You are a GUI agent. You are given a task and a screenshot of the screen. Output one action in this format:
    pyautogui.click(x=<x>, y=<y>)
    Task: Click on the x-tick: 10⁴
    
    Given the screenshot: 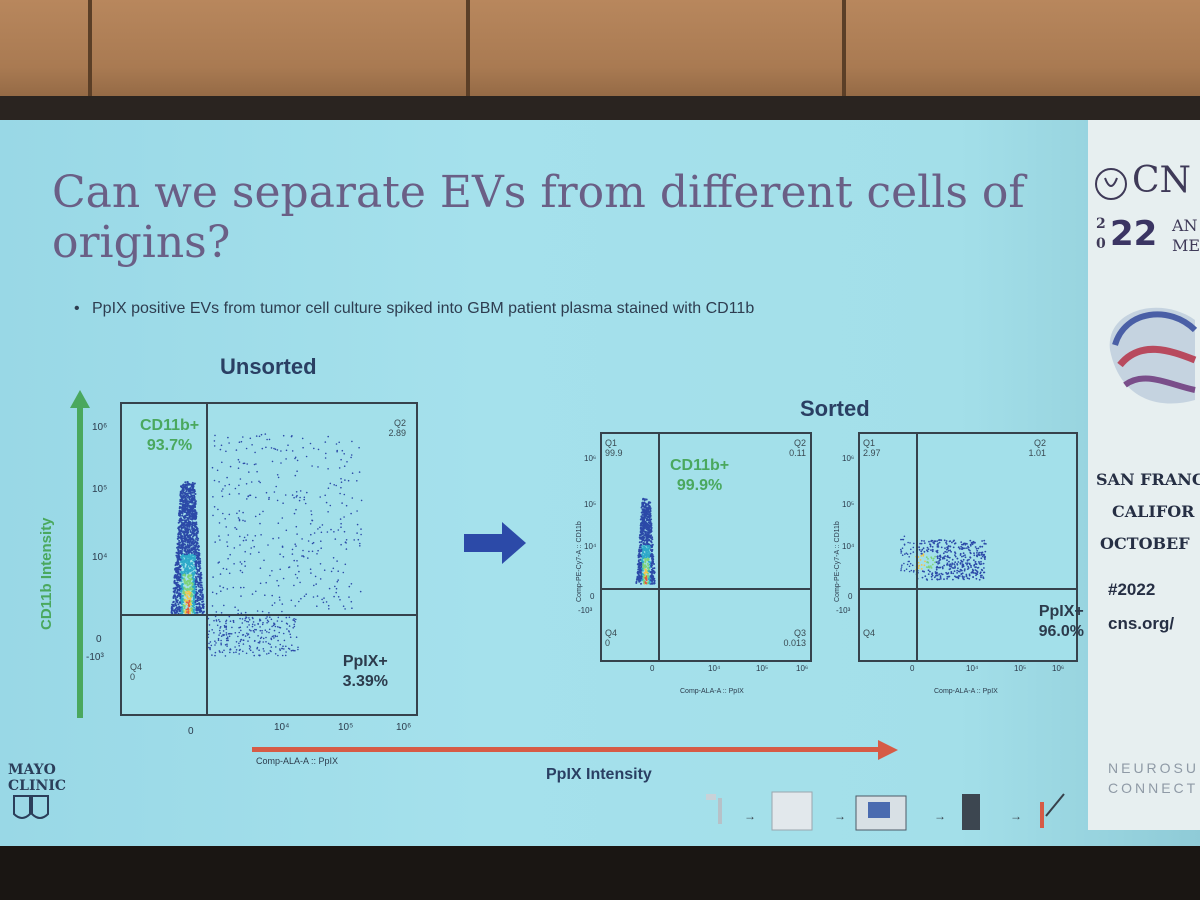 What is the action you would take?
    pyautogui.click(x=972, y=668)
    